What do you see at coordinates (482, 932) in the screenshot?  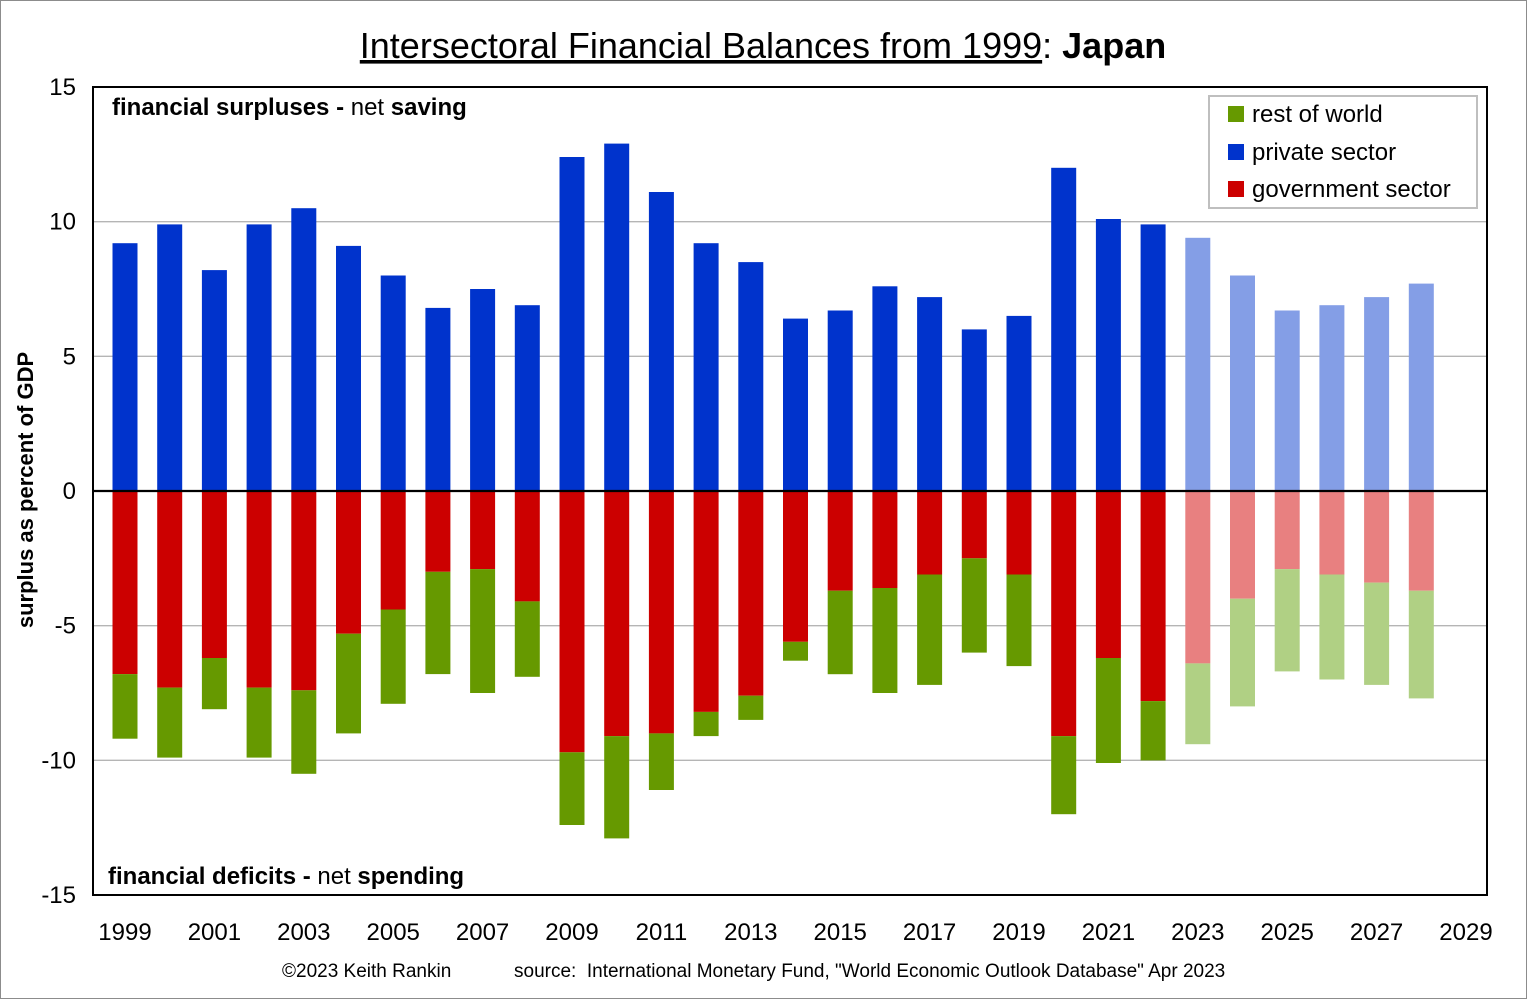 I see `x-tick-label: 2007` at bounding box center [482, 932].